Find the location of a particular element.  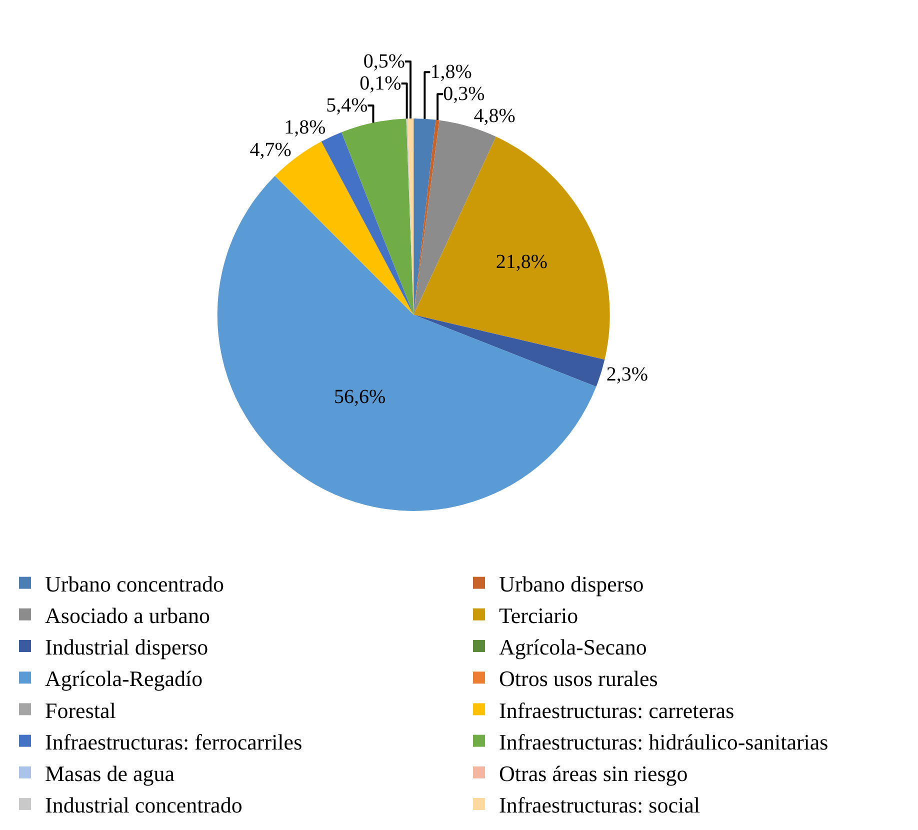

data-label: 5,4% is located at coordinates (347, 105).